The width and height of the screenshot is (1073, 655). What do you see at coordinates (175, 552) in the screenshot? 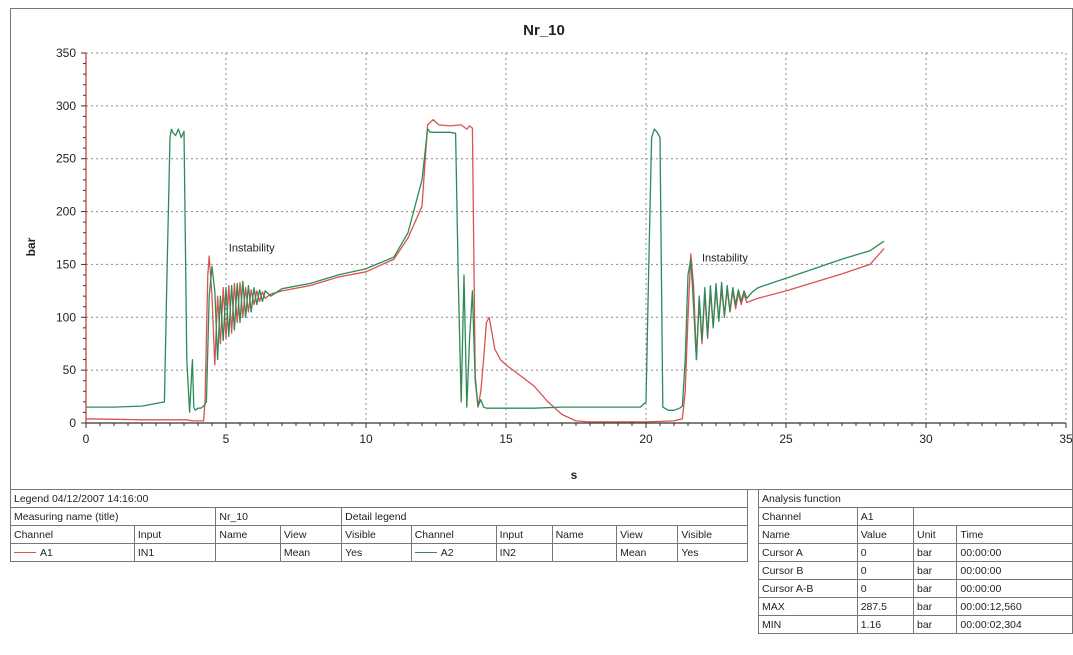
I see `legend-cell: IN1` at bounding box center [175, 552].